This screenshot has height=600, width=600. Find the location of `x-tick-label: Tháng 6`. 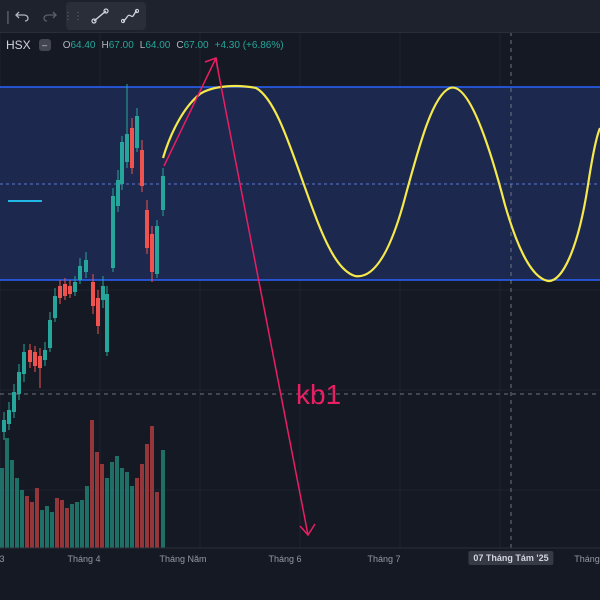

x-tick-label: Tháng 6 is located at coordinates (285, 559).